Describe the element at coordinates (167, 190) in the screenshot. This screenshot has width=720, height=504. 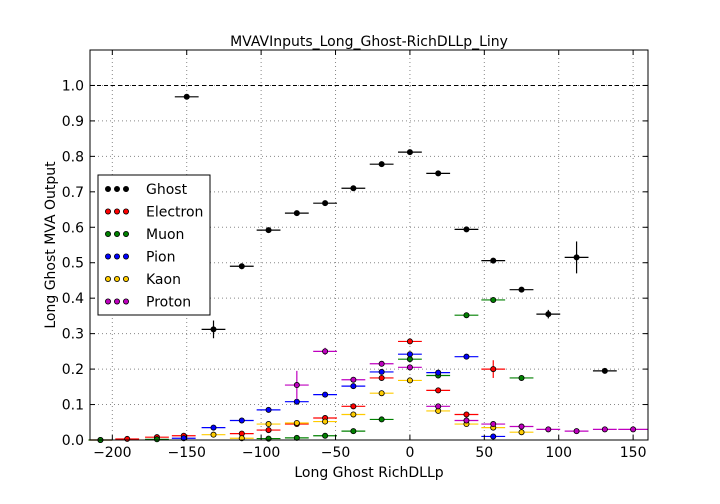
I see `legend-label: Ghost` at that location.